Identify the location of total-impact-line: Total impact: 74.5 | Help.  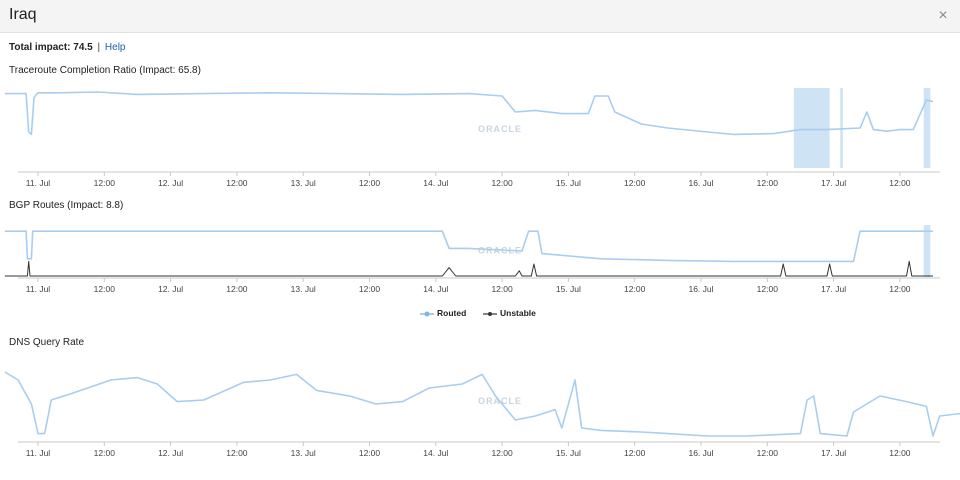
(67, 47).